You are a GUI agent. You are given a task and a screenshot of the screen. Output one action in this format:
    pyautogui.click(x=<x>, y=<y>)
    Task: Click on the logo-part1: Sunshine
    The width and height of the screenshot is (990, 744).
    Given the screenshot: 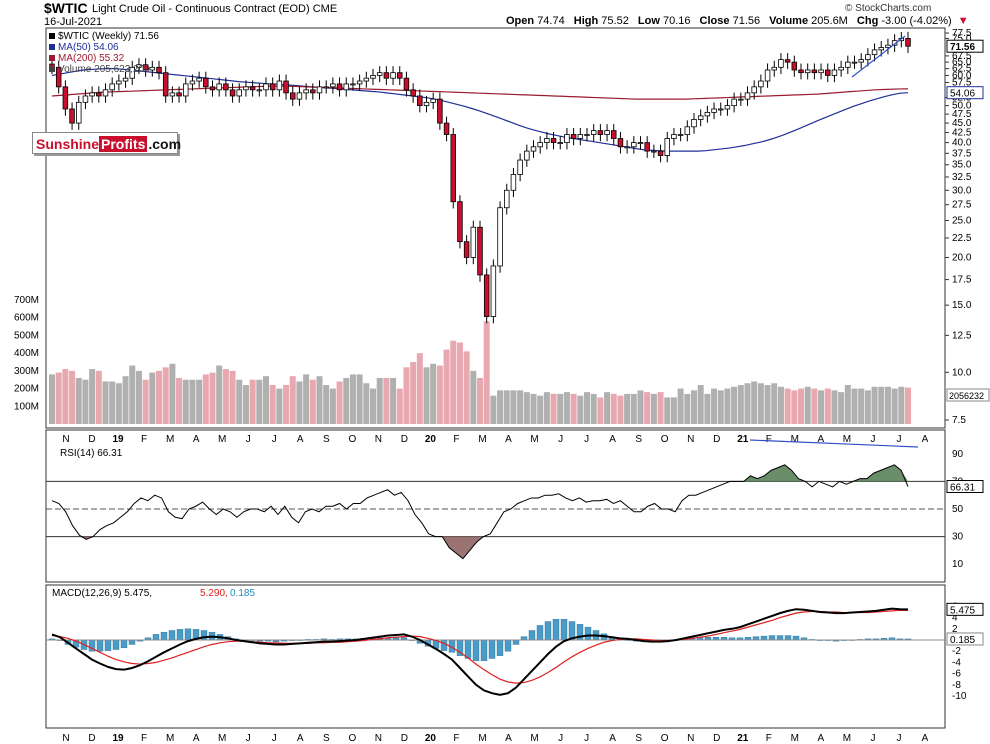 What is the action you would take?
    pyautogui.click(x=68, y=144)
    